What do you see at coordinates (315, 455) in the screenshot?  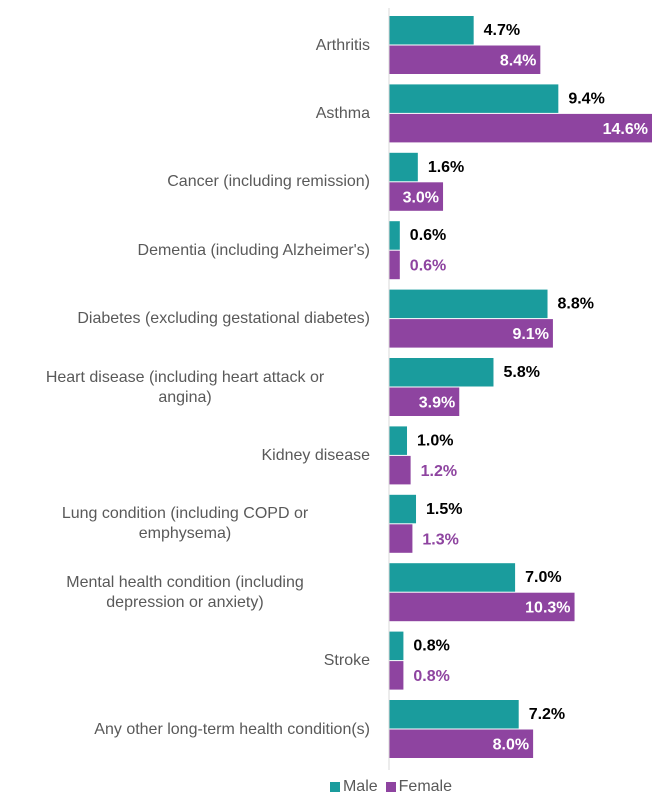 I see `category-label: Kidney disease` at bounding box center [315, 455].